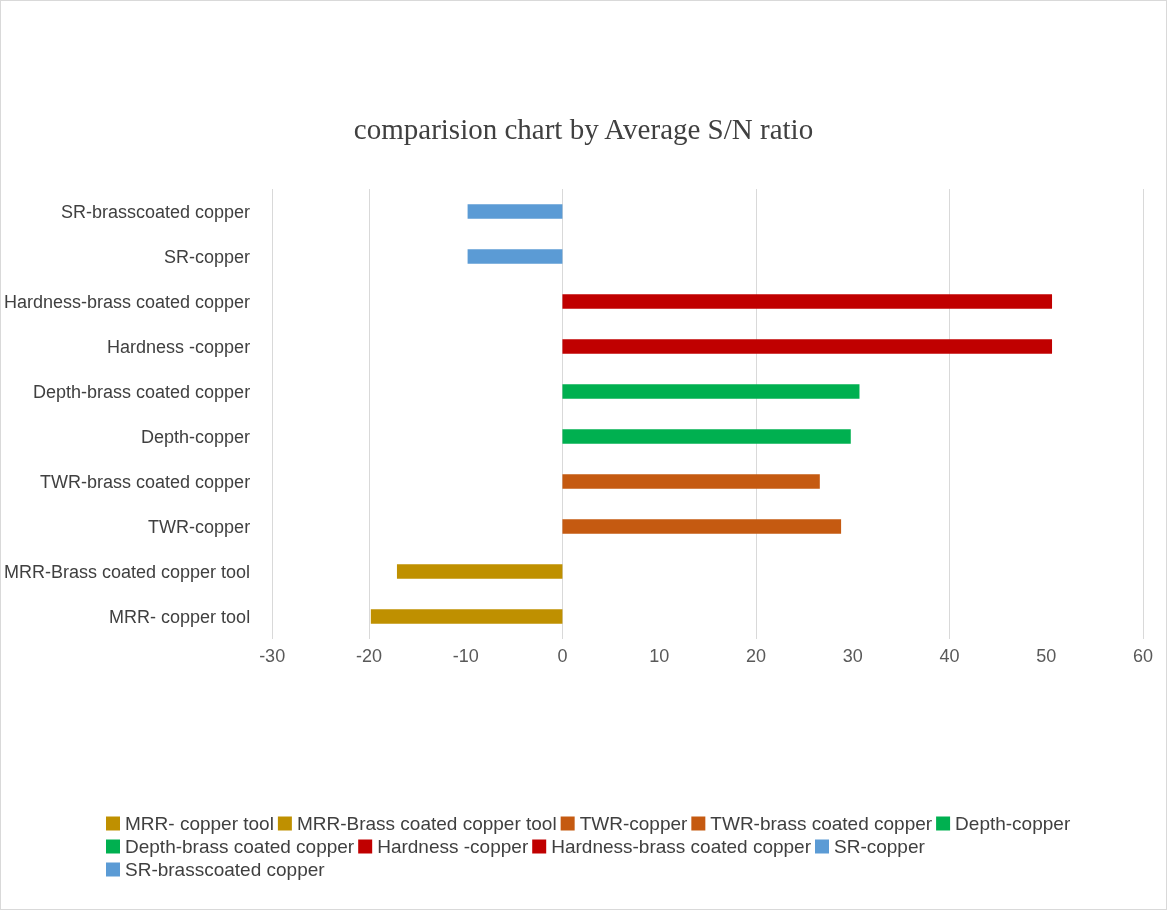 The image size is (1169, 912). I want to click on y-tick-label: SR-copper, so click(207, 256).